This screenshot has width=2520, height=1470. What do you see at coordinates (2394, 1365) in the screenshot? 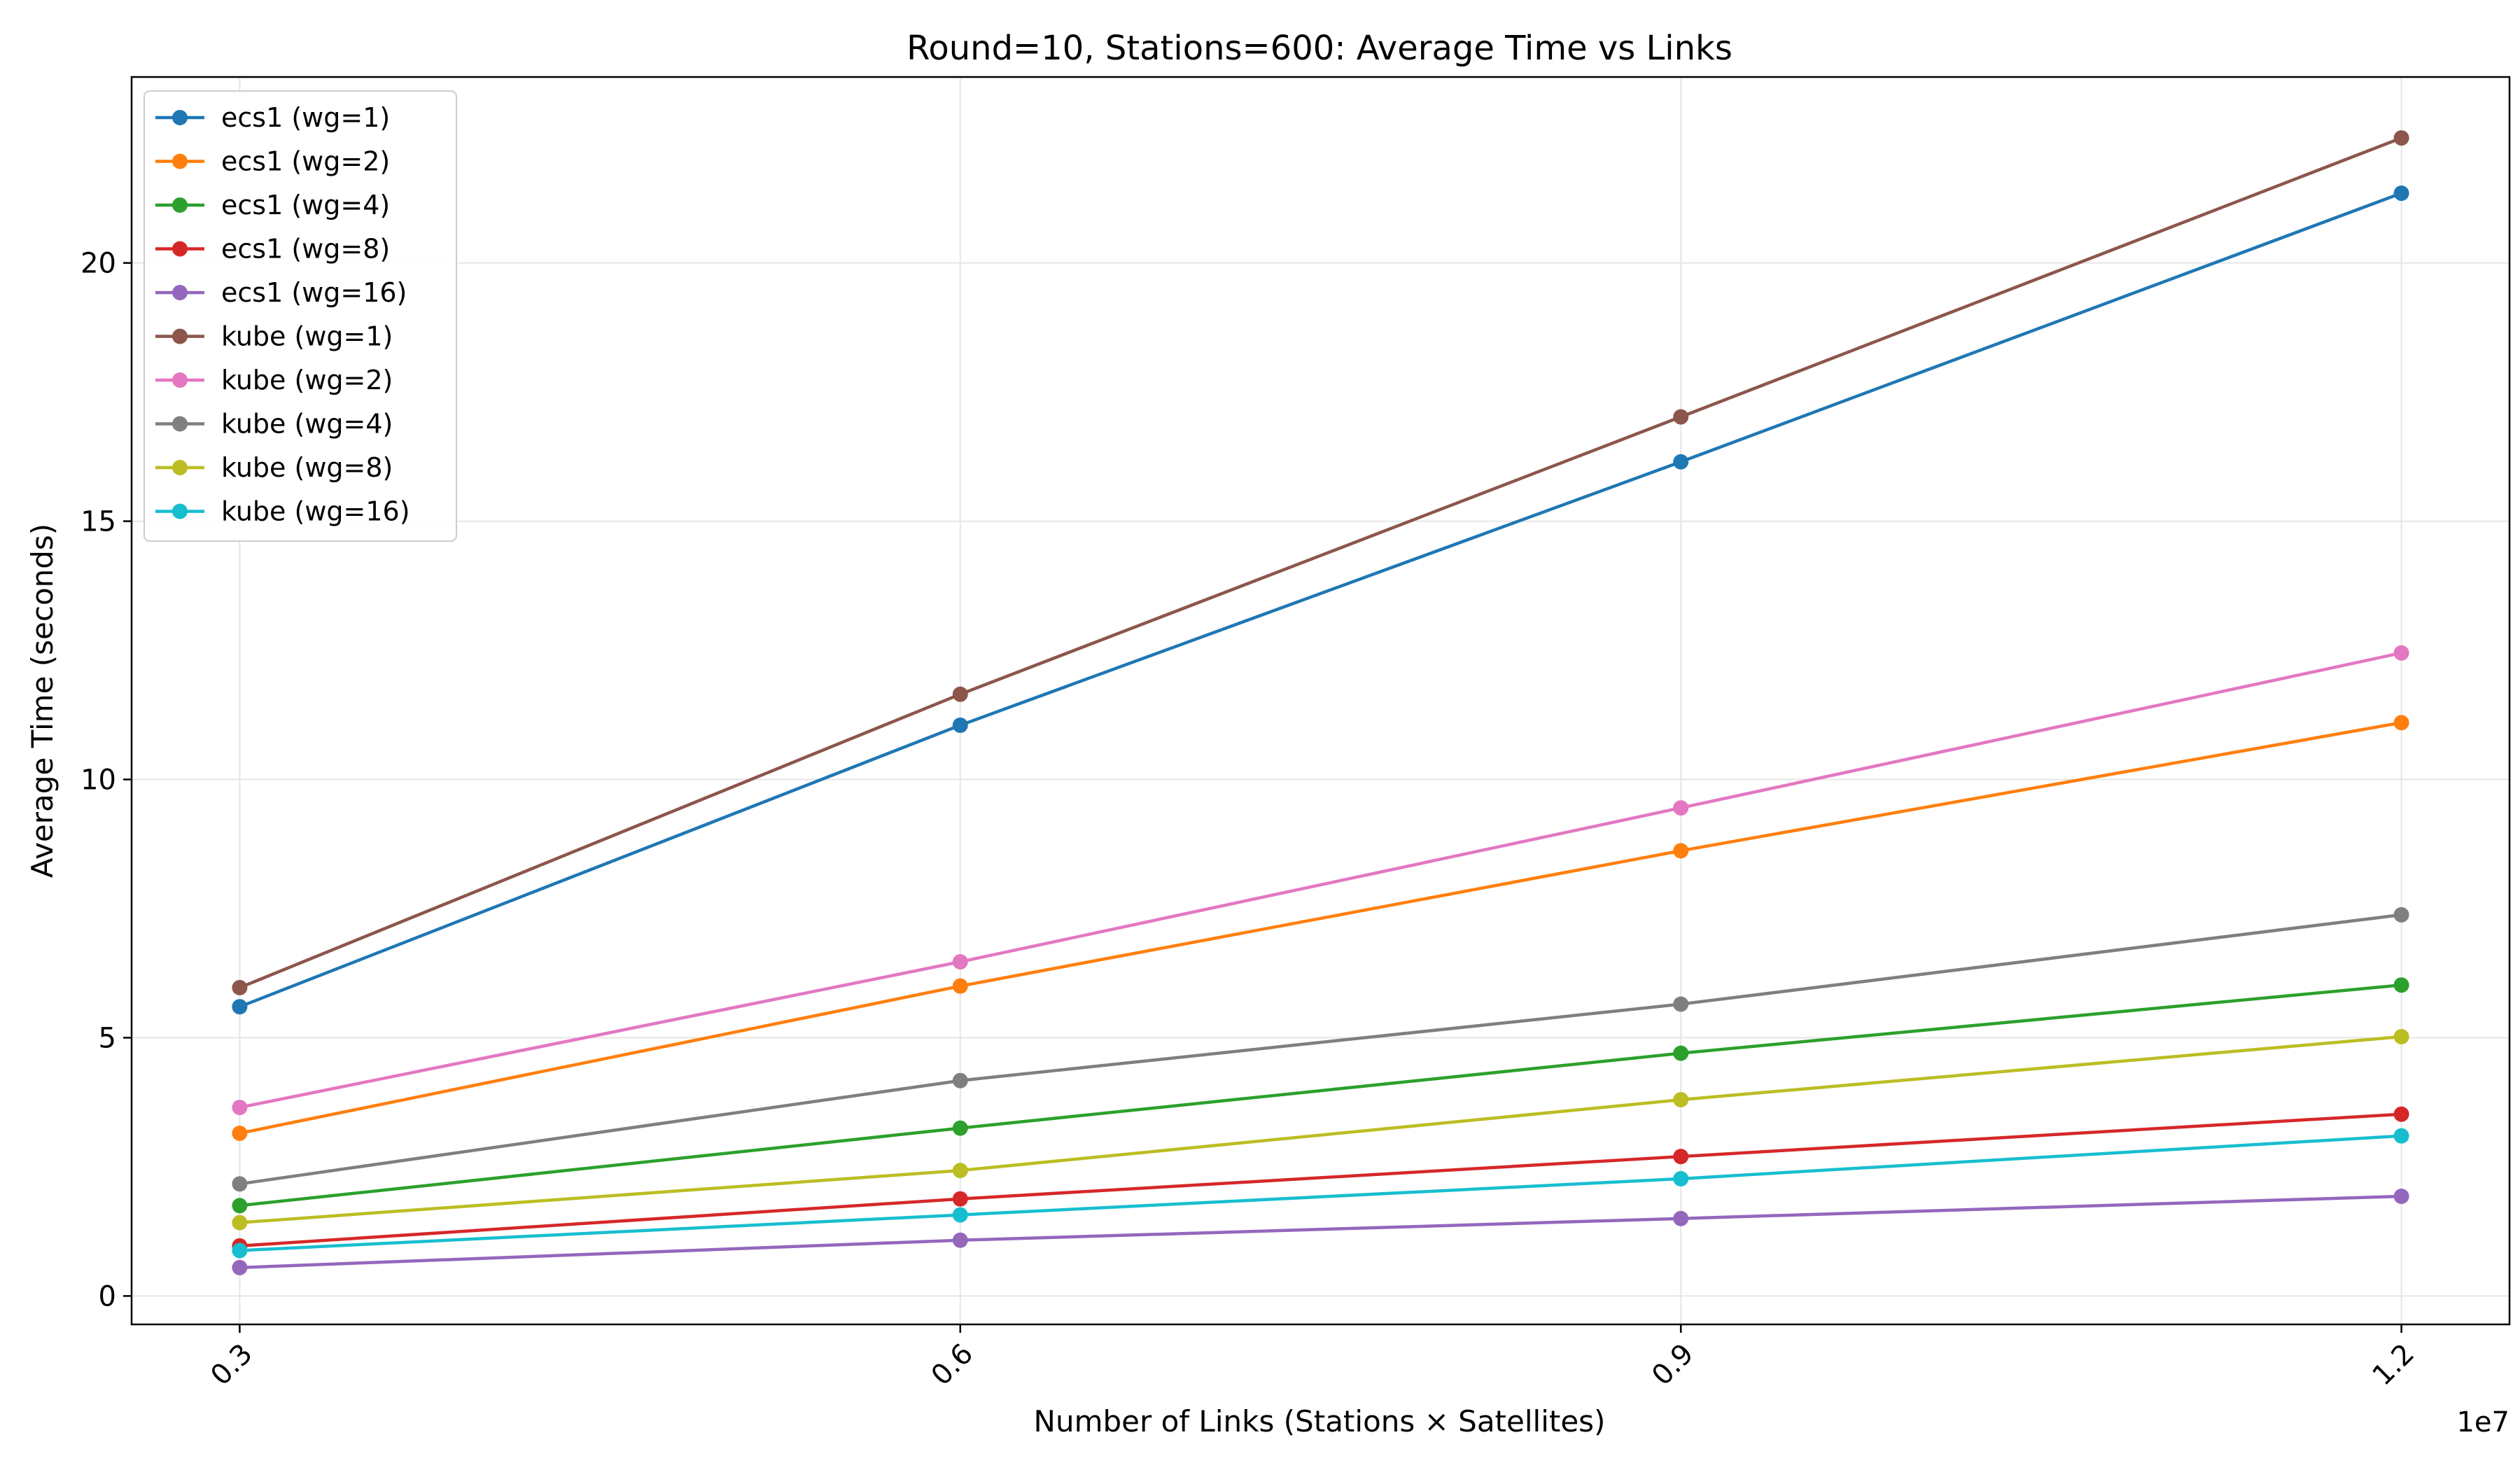
I see `x-tick-label: 1.2` at bounding box center [2394, 1365].